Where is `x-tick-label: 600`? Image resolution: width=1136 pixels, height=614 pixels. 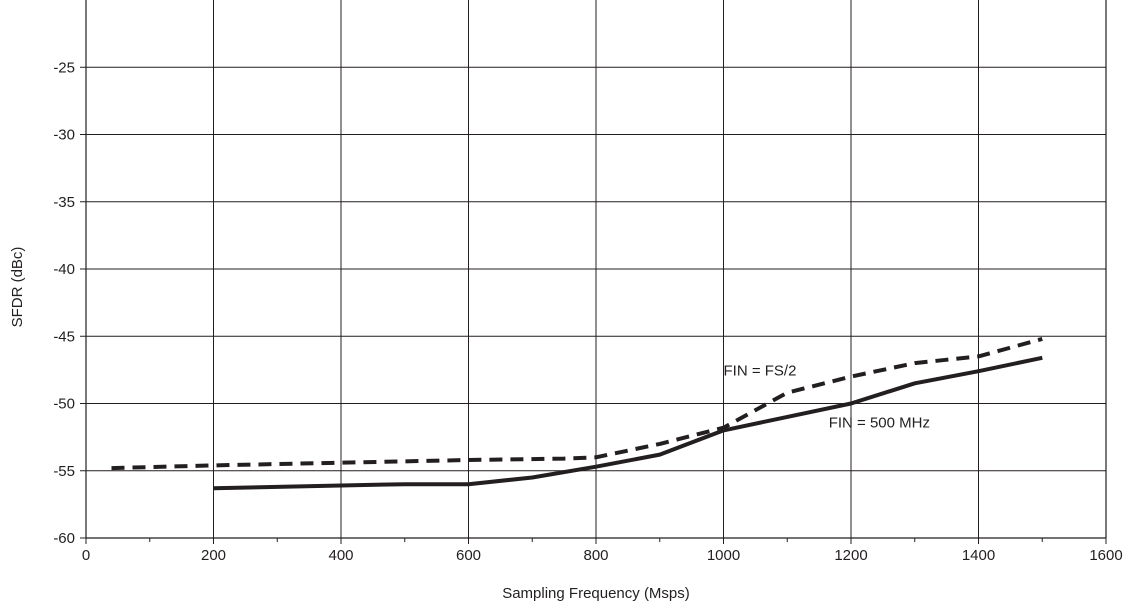 x-tick-label: 600 is located at coordinates (468, 555).